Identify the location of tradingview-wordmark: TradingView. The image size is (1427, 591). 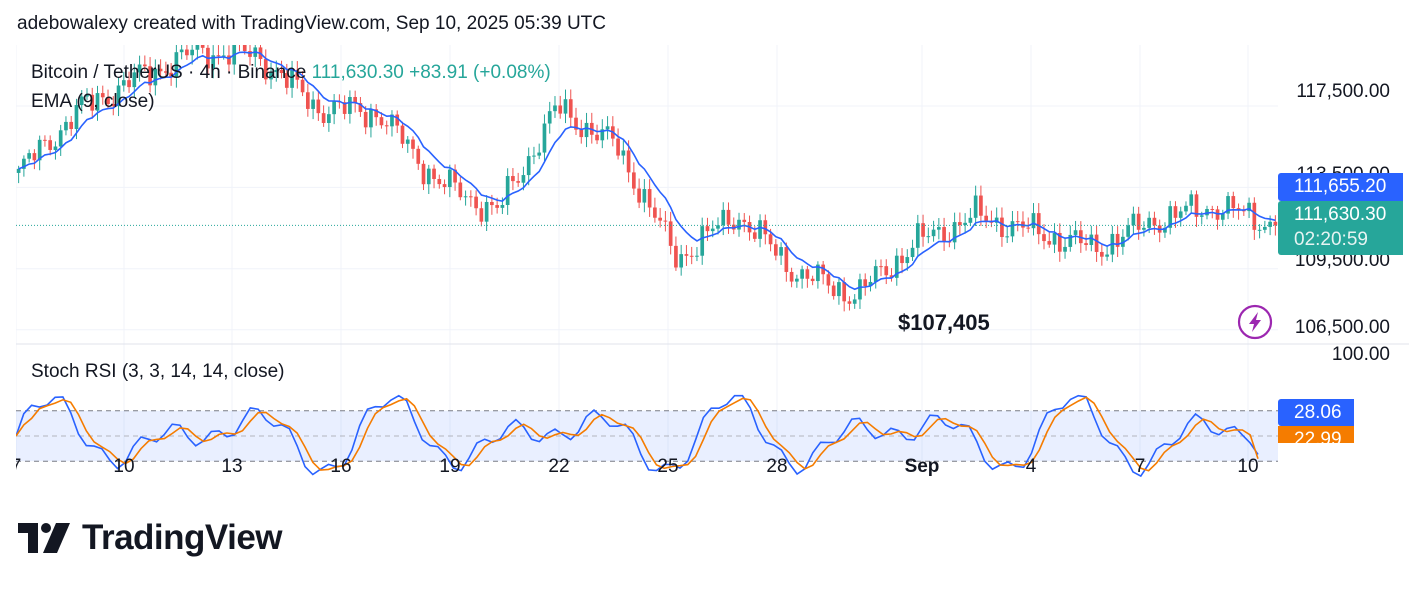
(182, 537).